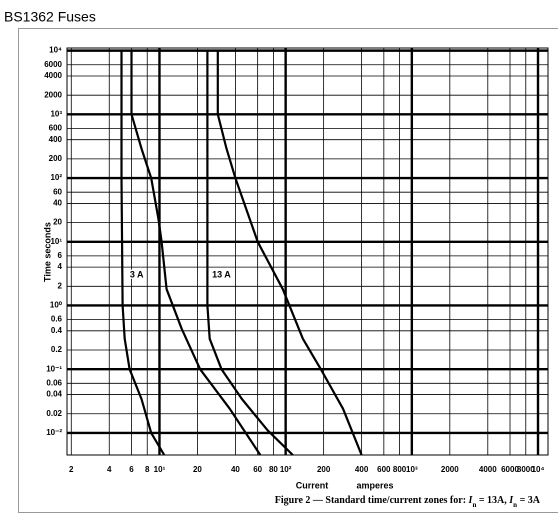 This screenshot has width=558, height=528. I want to click on y-tick-label: 0.2, so click(57, 349).